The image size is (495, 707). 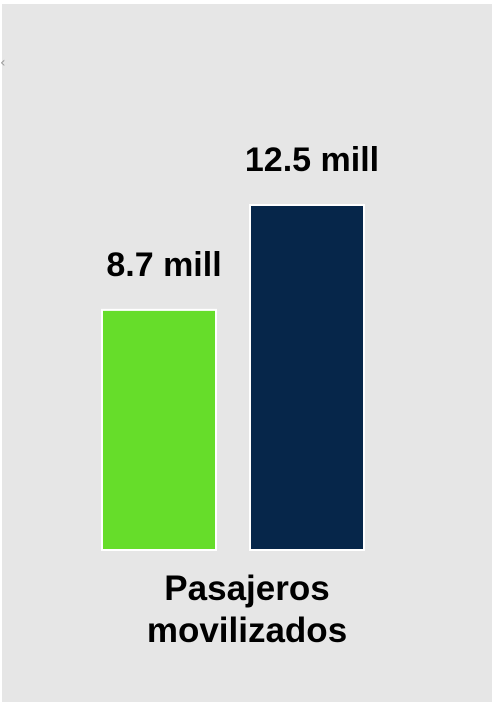 What do you see at coordinates (163, 265) in the screenshot?
I see `bar-1-data-label: 8.7 mill` at bounding box center [163, 265].